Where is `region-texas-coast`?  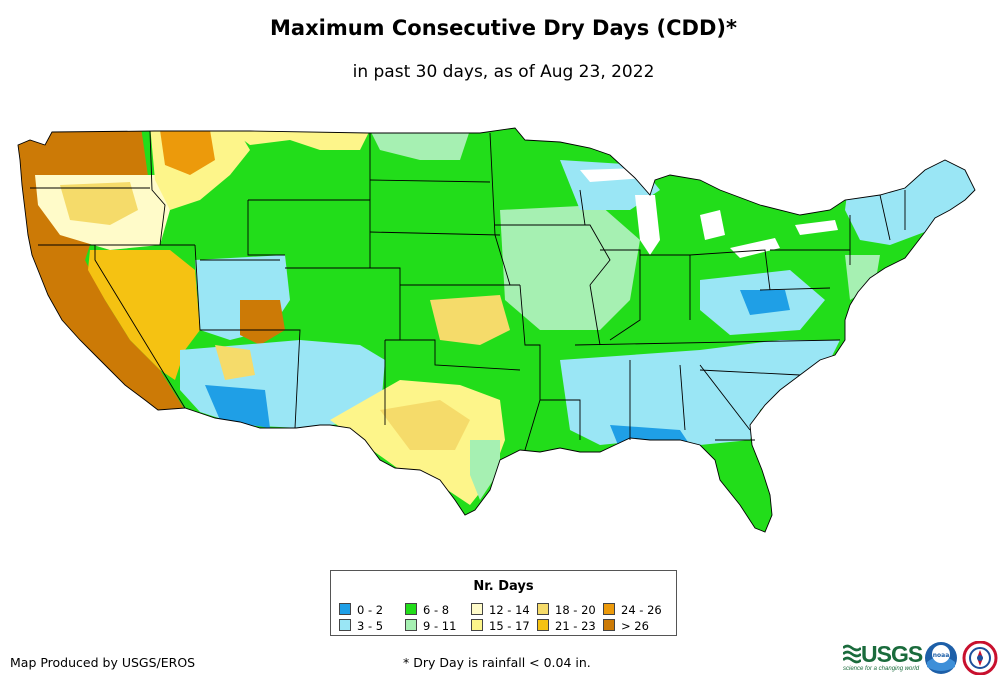
region-texas-coast is located at coordinates (485, 470).